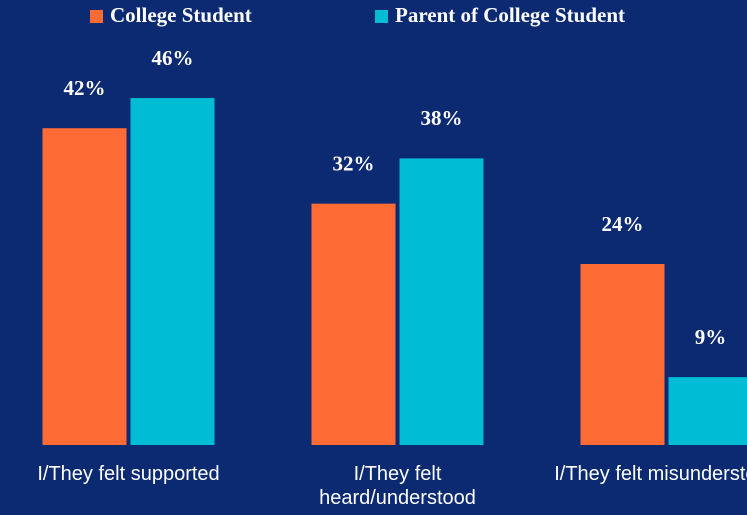  I want to click on value-label: 24%, so click(623, 224).